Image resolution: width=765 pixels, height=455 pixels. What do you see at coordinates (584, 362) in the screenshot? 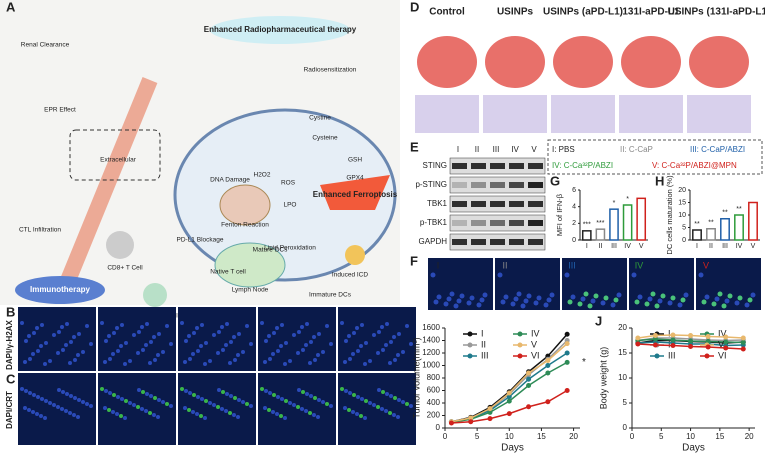
I see `significance: *` at bounding box center [584, 362].